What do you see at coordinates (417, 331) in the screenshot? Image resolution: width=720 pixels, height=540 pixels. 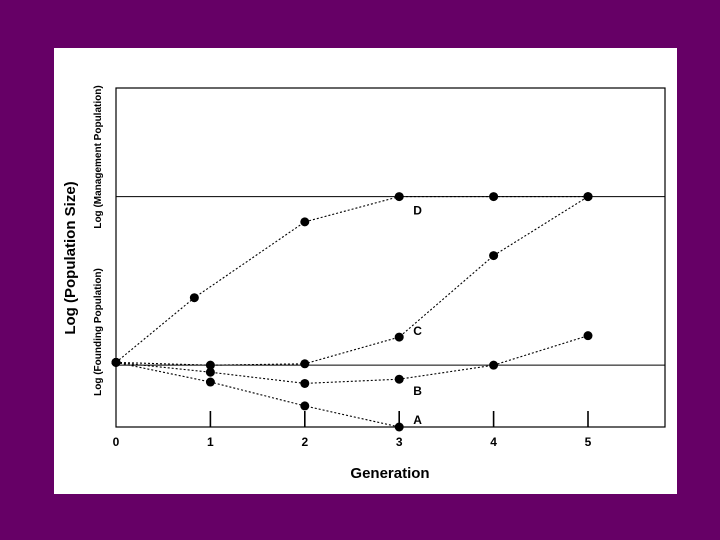 I see `series-label-C: C` at bounding box center [417, 331].